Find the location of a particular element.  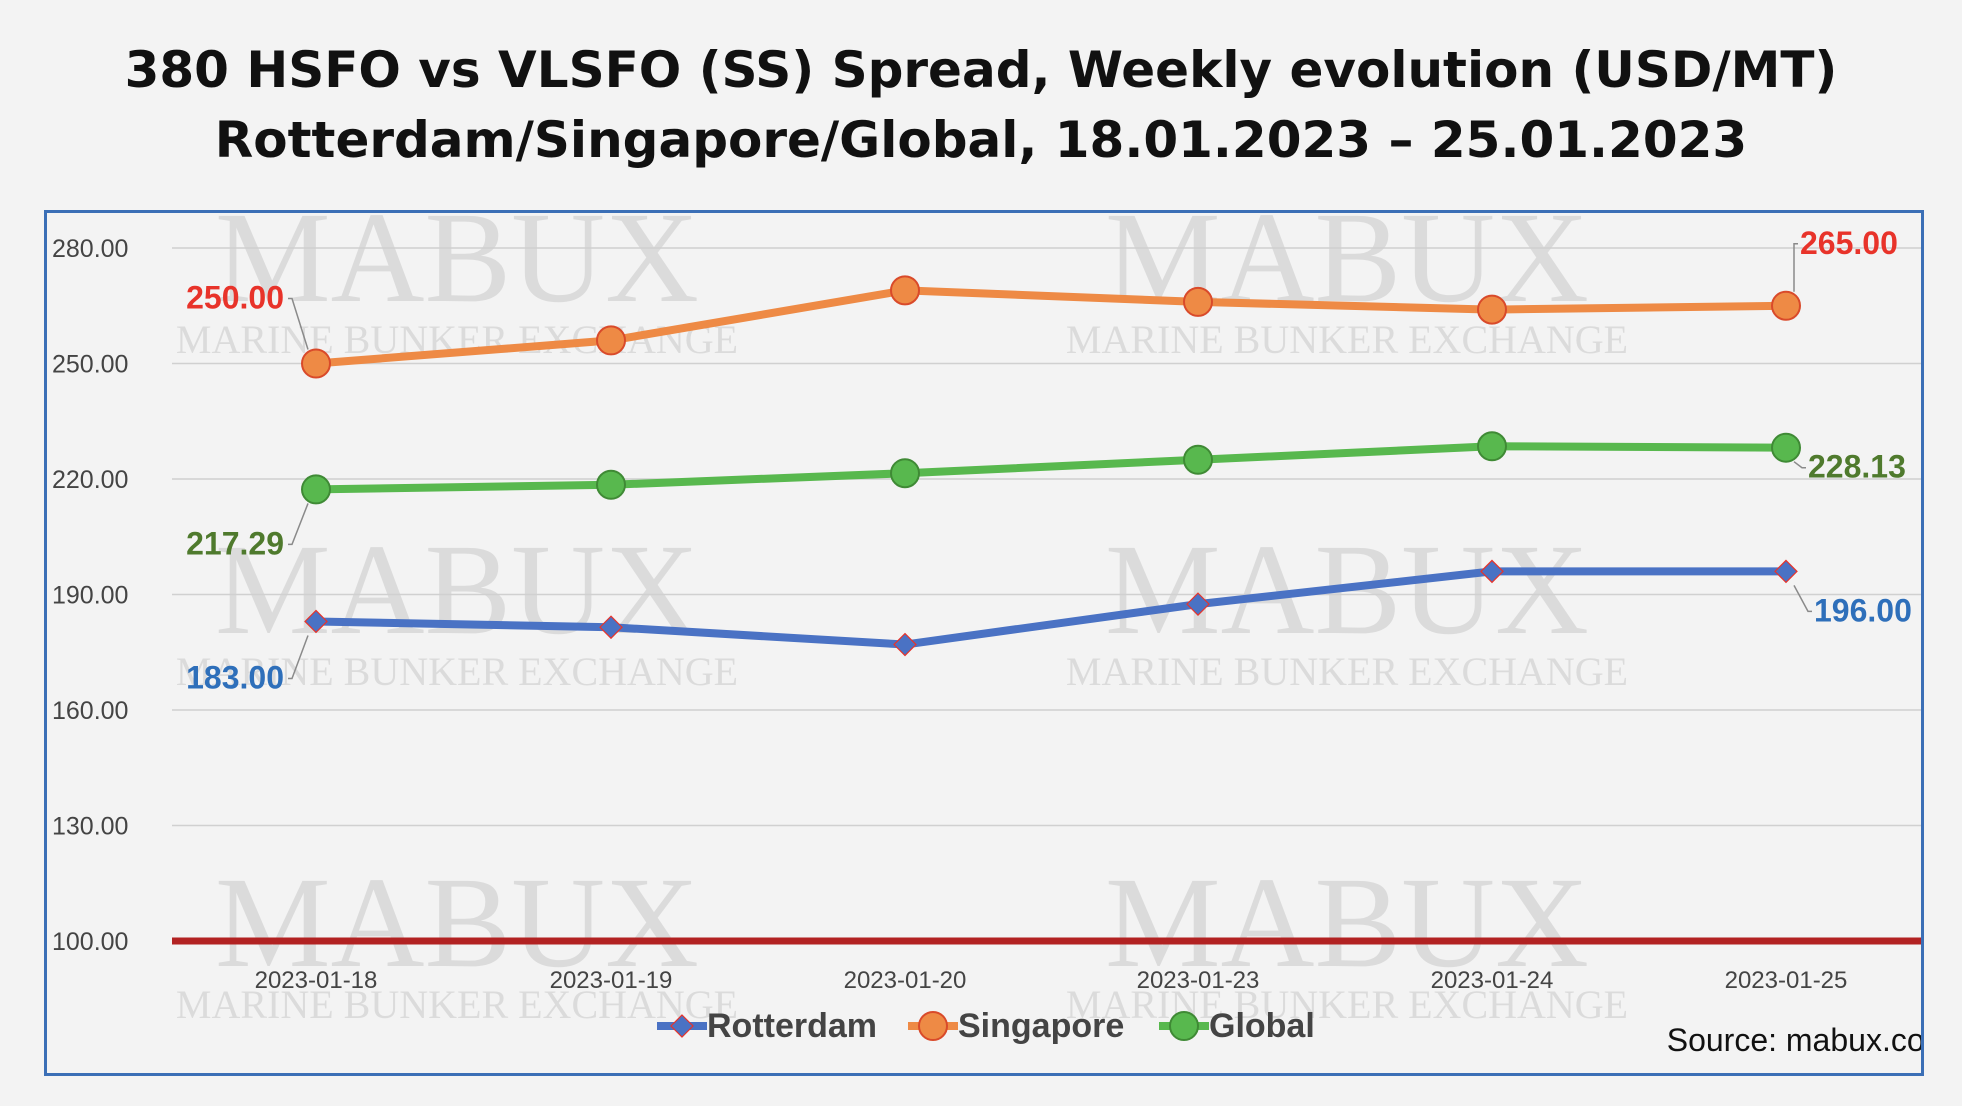

legend-item-singapore: Singapore is located at coordinates (1016, 1026).